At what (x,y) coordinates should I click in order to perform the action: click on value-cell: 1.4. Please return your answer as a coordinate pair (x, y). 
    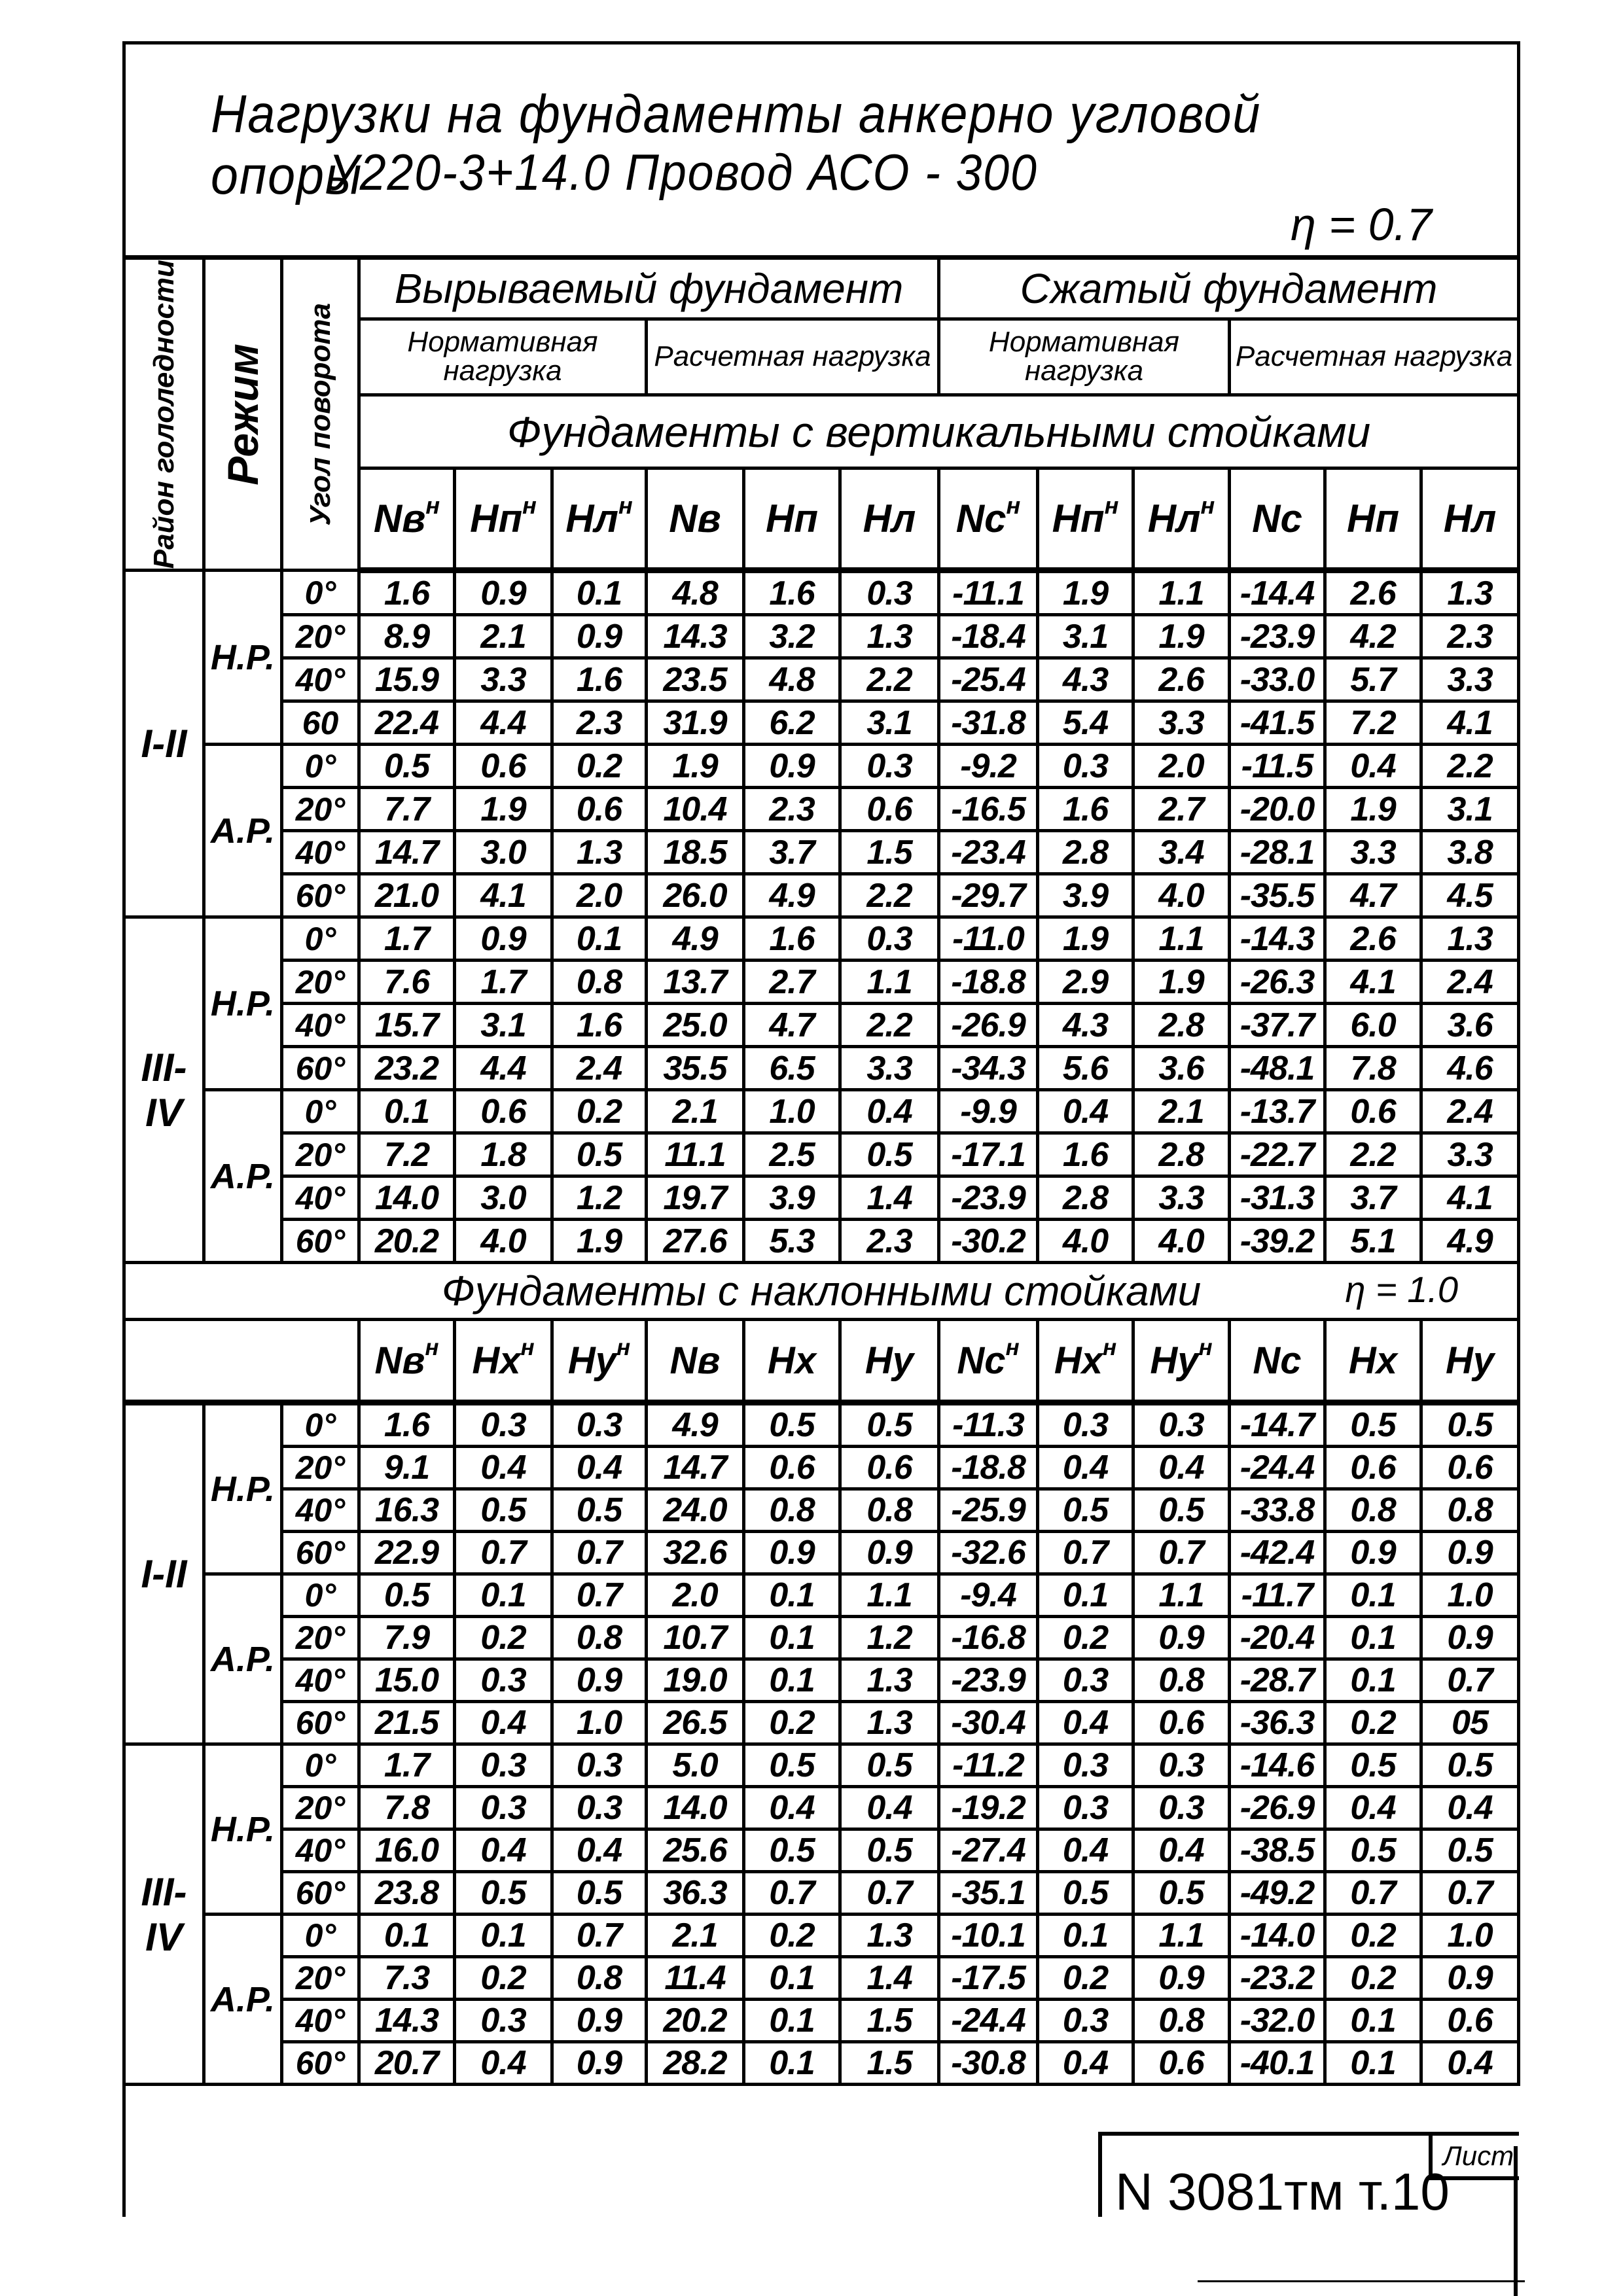
    Looking at the image, I should click on (889, 1978).